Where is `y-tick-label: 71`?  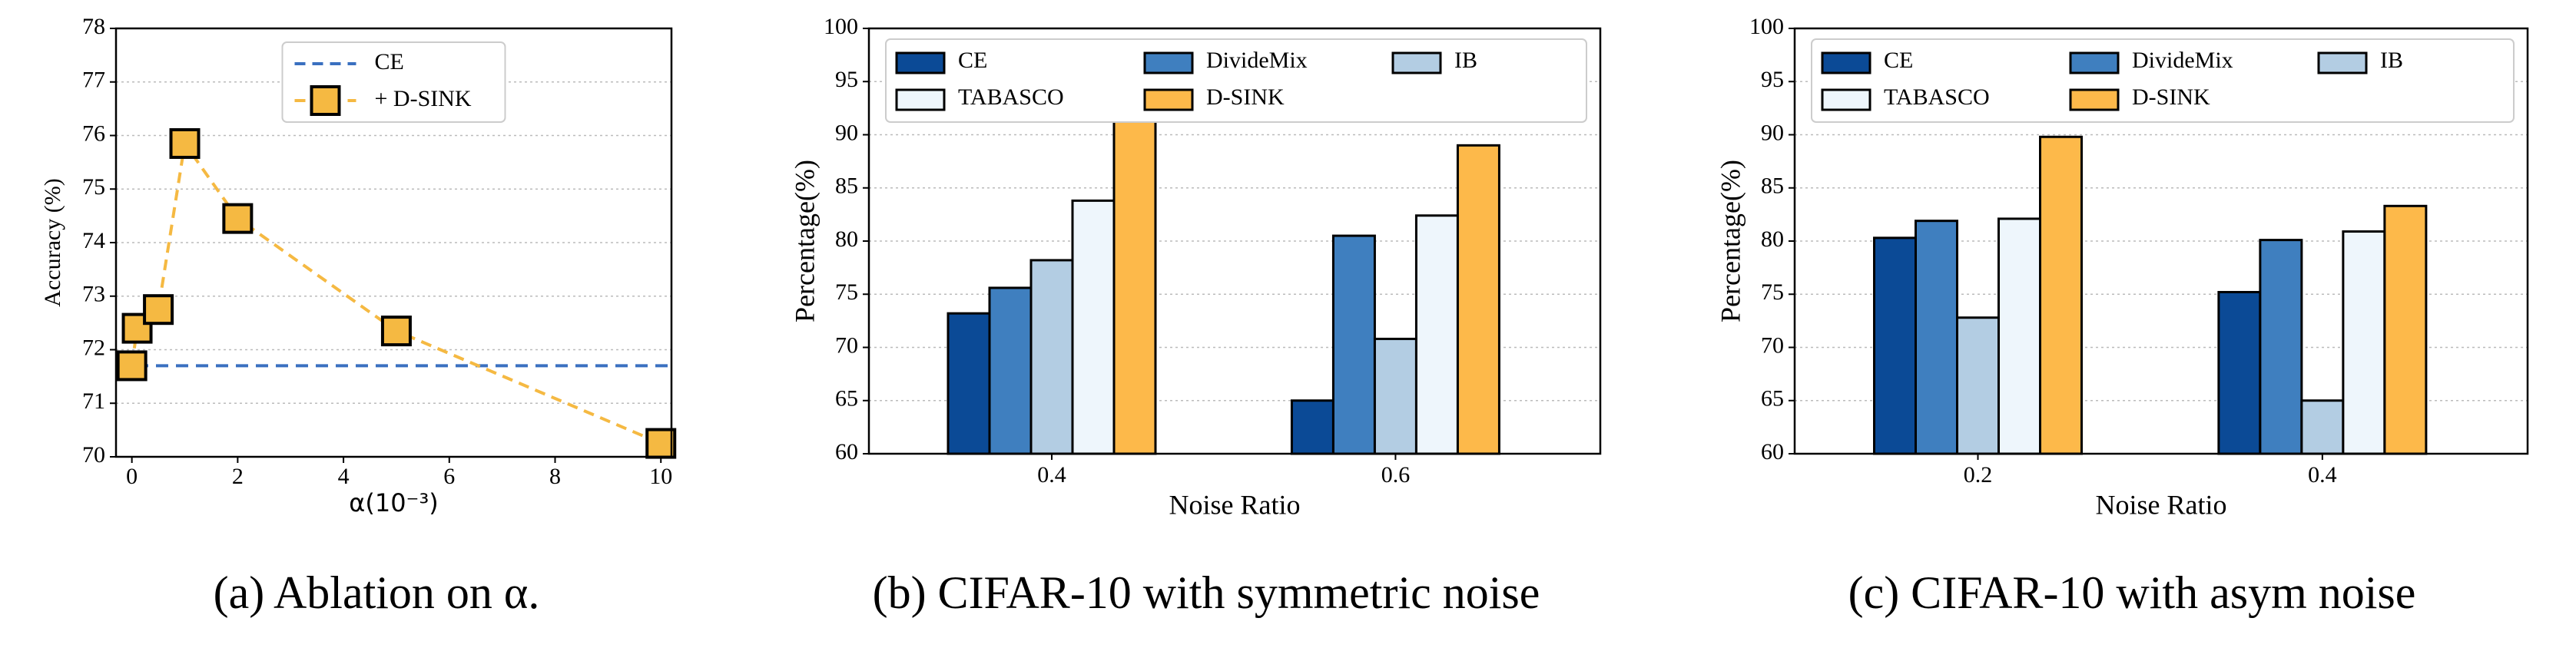 y-tick-label: 71 is located at coordinates (93, 401).